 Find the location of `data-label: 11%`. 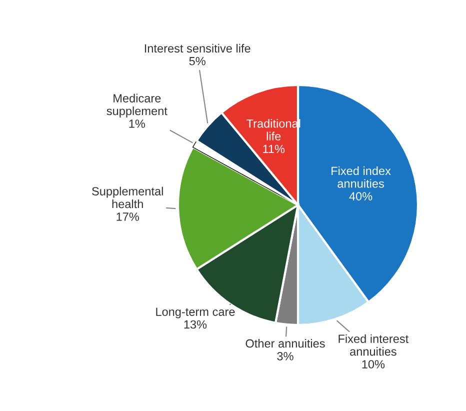

data-label: 11% is located at coordinates (274, 149).